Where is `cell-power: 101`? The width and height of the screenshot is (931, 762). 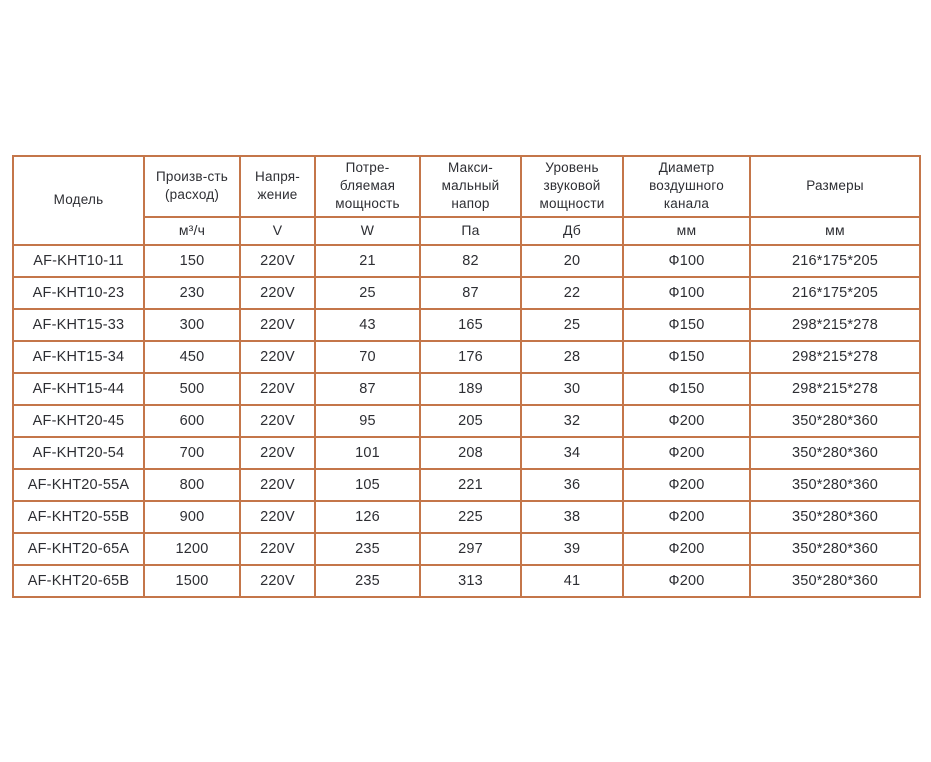 cell-power: 101 is located at coordinates (367, 452).